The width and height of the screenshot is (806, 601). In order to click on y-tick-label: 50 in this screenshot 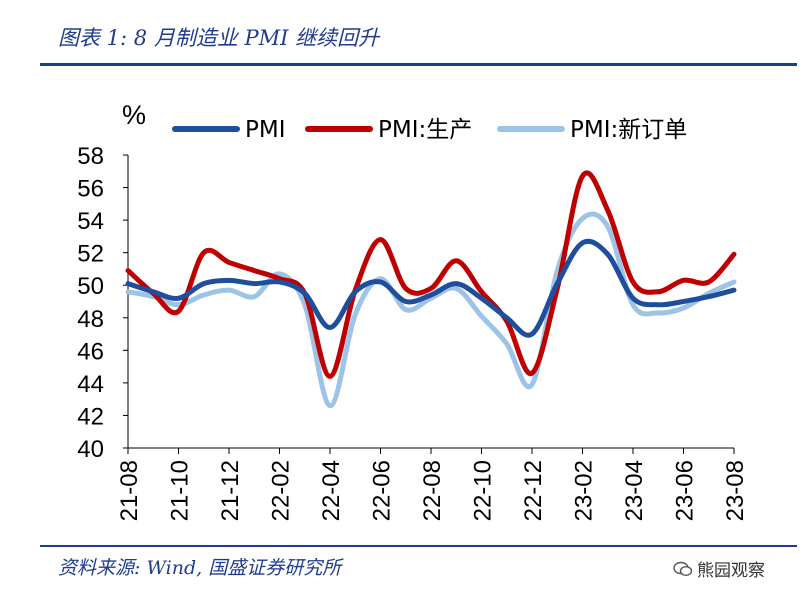, I will do `click(90, 286)`.